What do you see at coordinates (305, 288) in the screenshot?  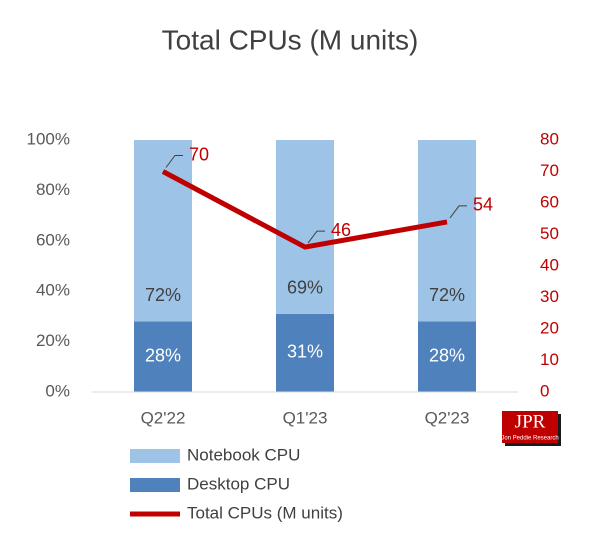 I see `data-label: 69%` at bounding box center [305, 288].